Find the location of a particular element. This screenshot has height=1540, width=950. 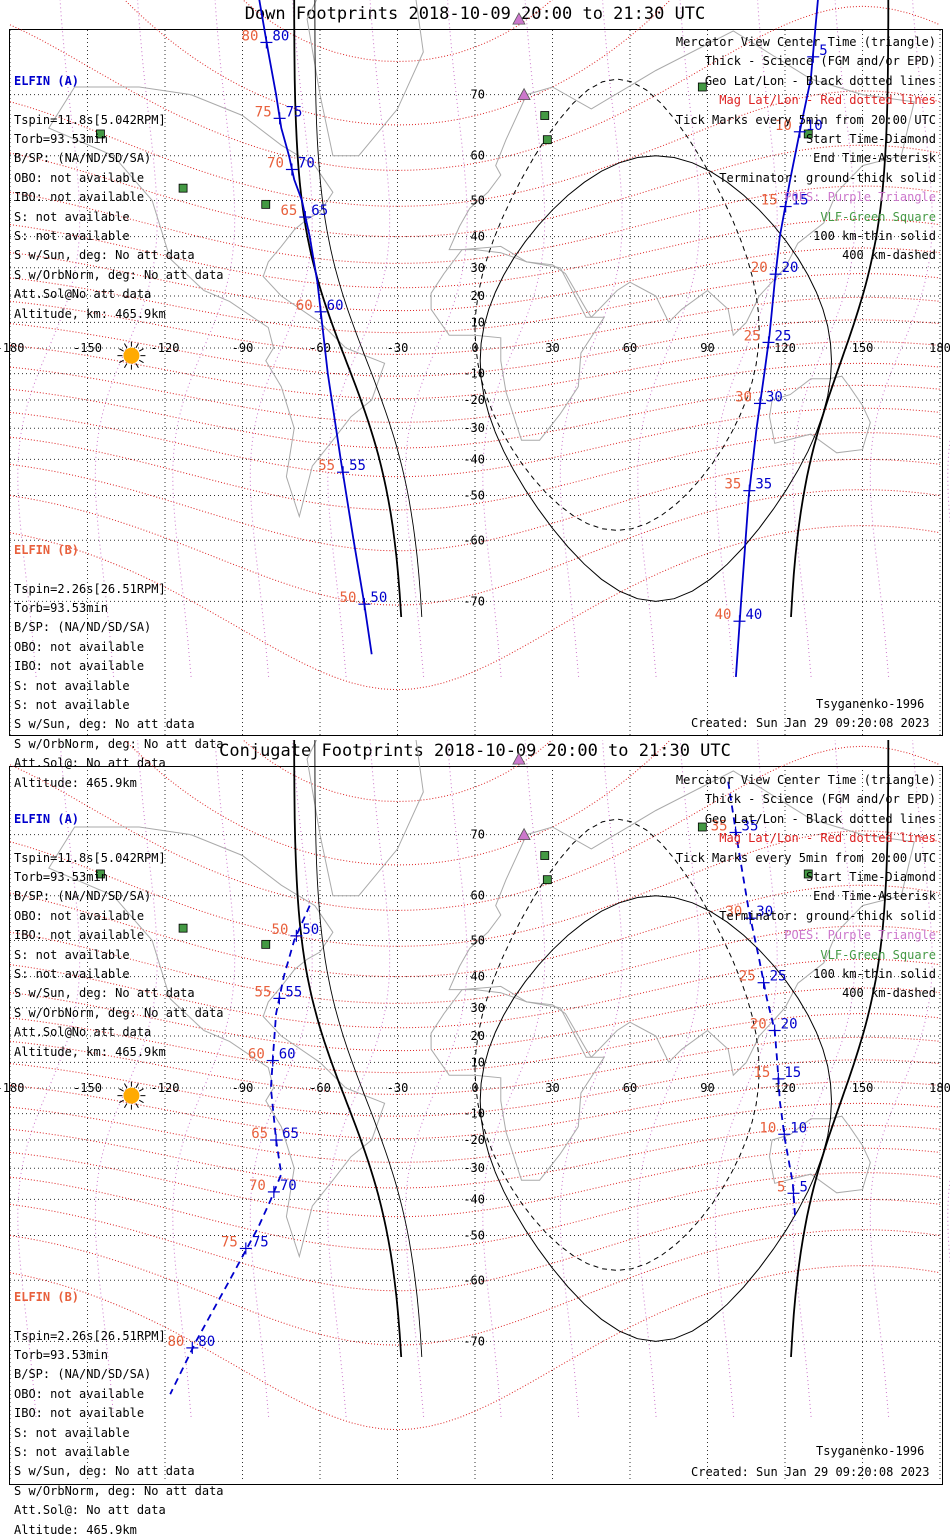

elfin-b-info-line: Torb=93.53min is located at coordinates (61, 1355).